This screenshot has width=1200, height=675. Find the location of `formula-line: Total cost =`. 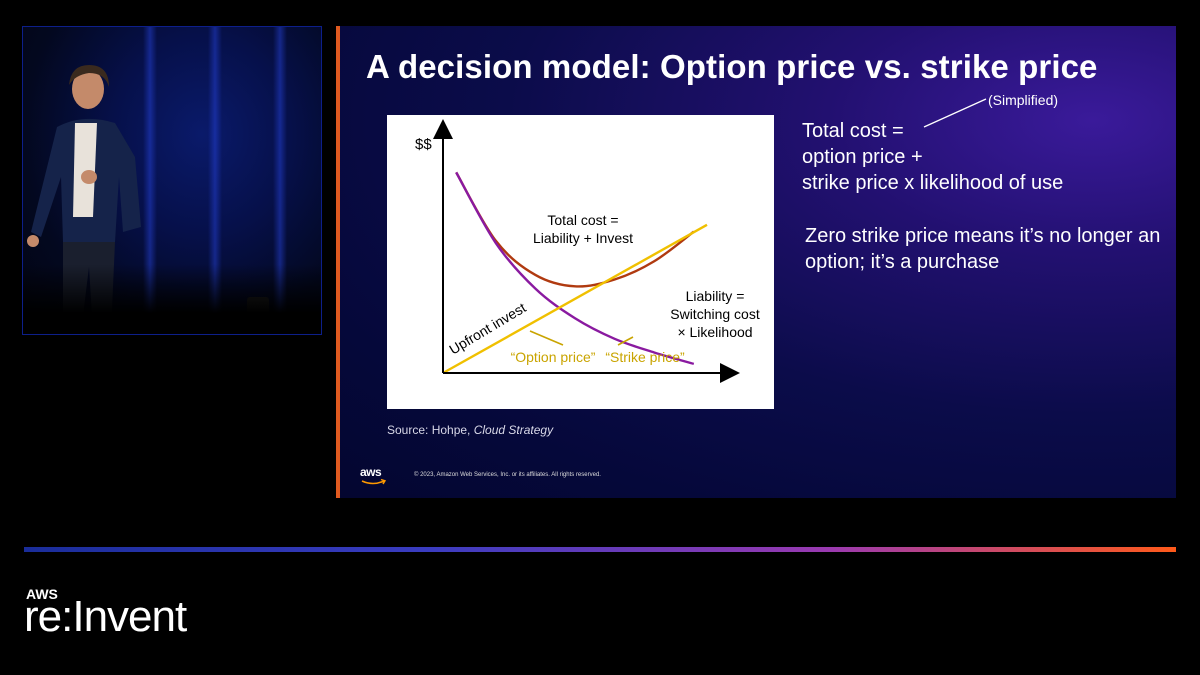

formula-line: Total cost = is located at coordinates (853, 131).